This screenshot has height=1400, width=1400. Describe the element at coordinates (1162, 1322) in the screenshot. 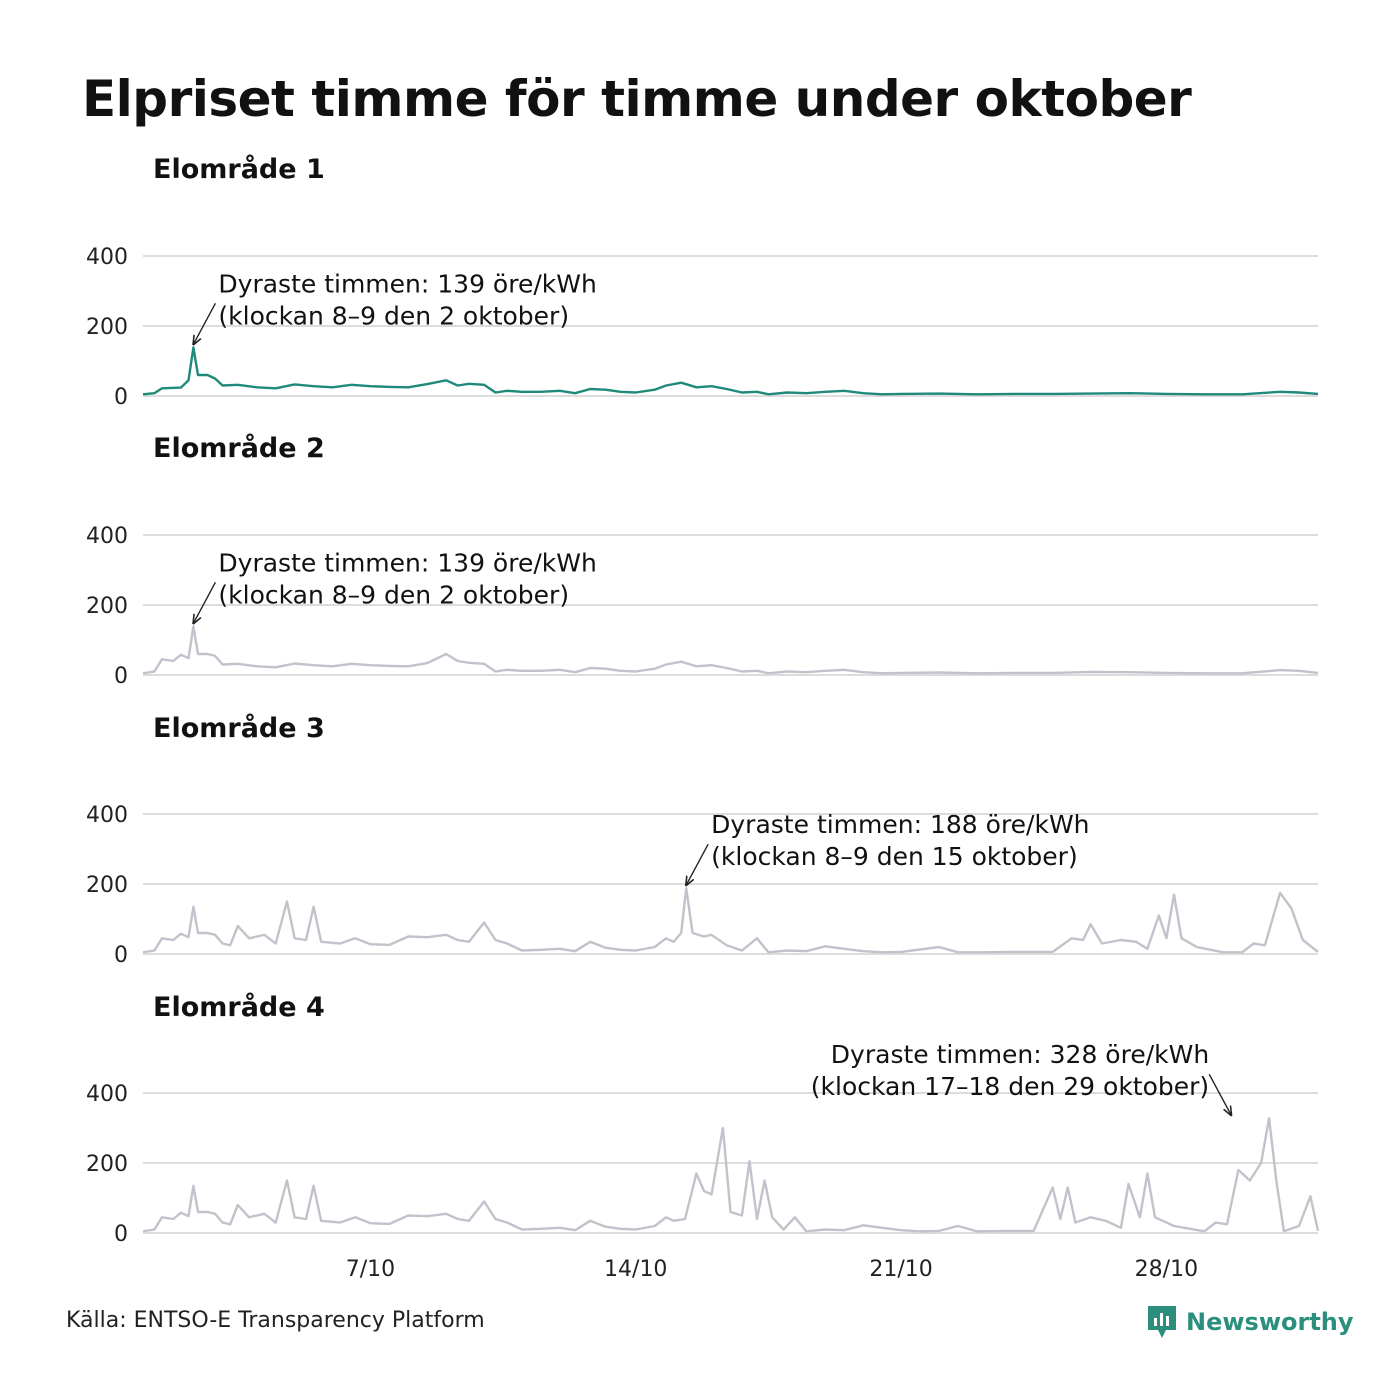

I see `newsworthy-logo-icon` at that location.